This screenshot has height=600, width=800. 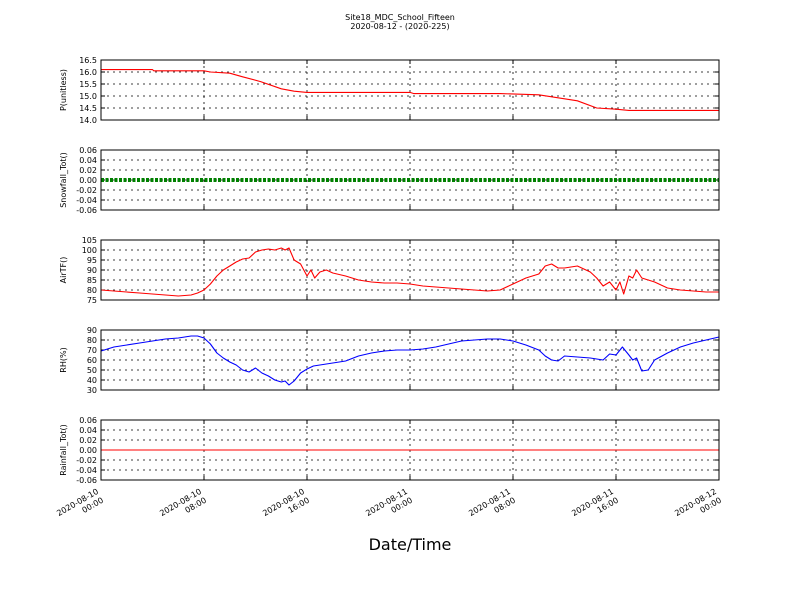 I want to click on y-axis-label: Rainfall_Tot(), so click(x=63, y=450).